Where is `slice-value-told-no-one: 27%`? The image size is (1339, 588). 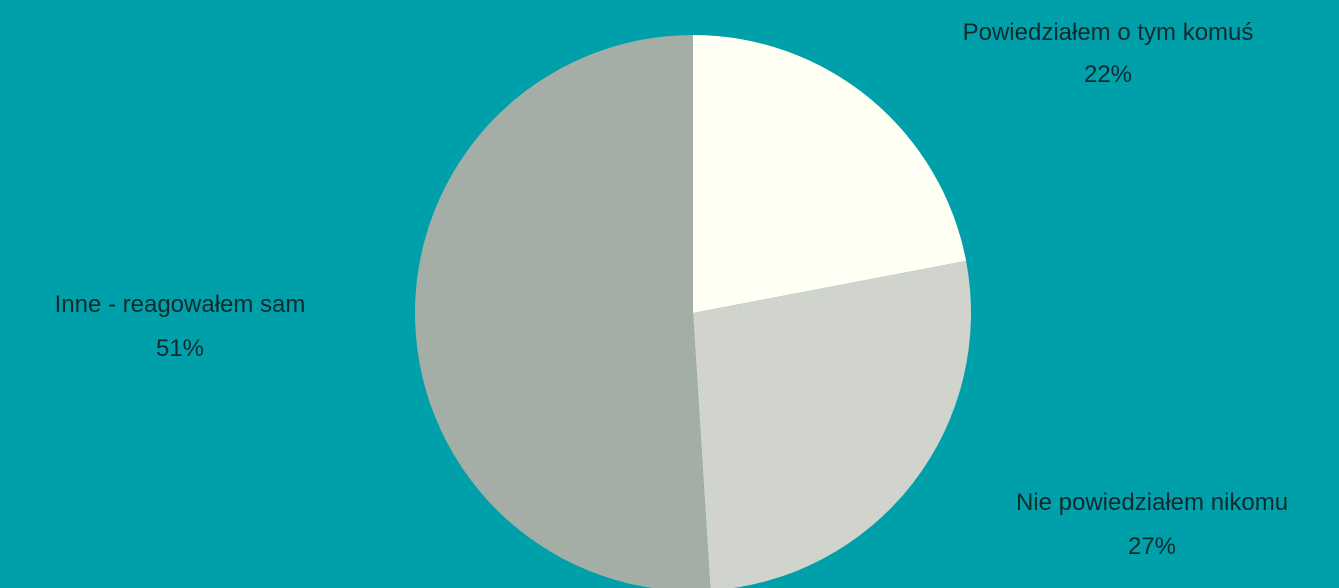 slice-value-told-no-one: 27% is located at coordinates (1152, 546).